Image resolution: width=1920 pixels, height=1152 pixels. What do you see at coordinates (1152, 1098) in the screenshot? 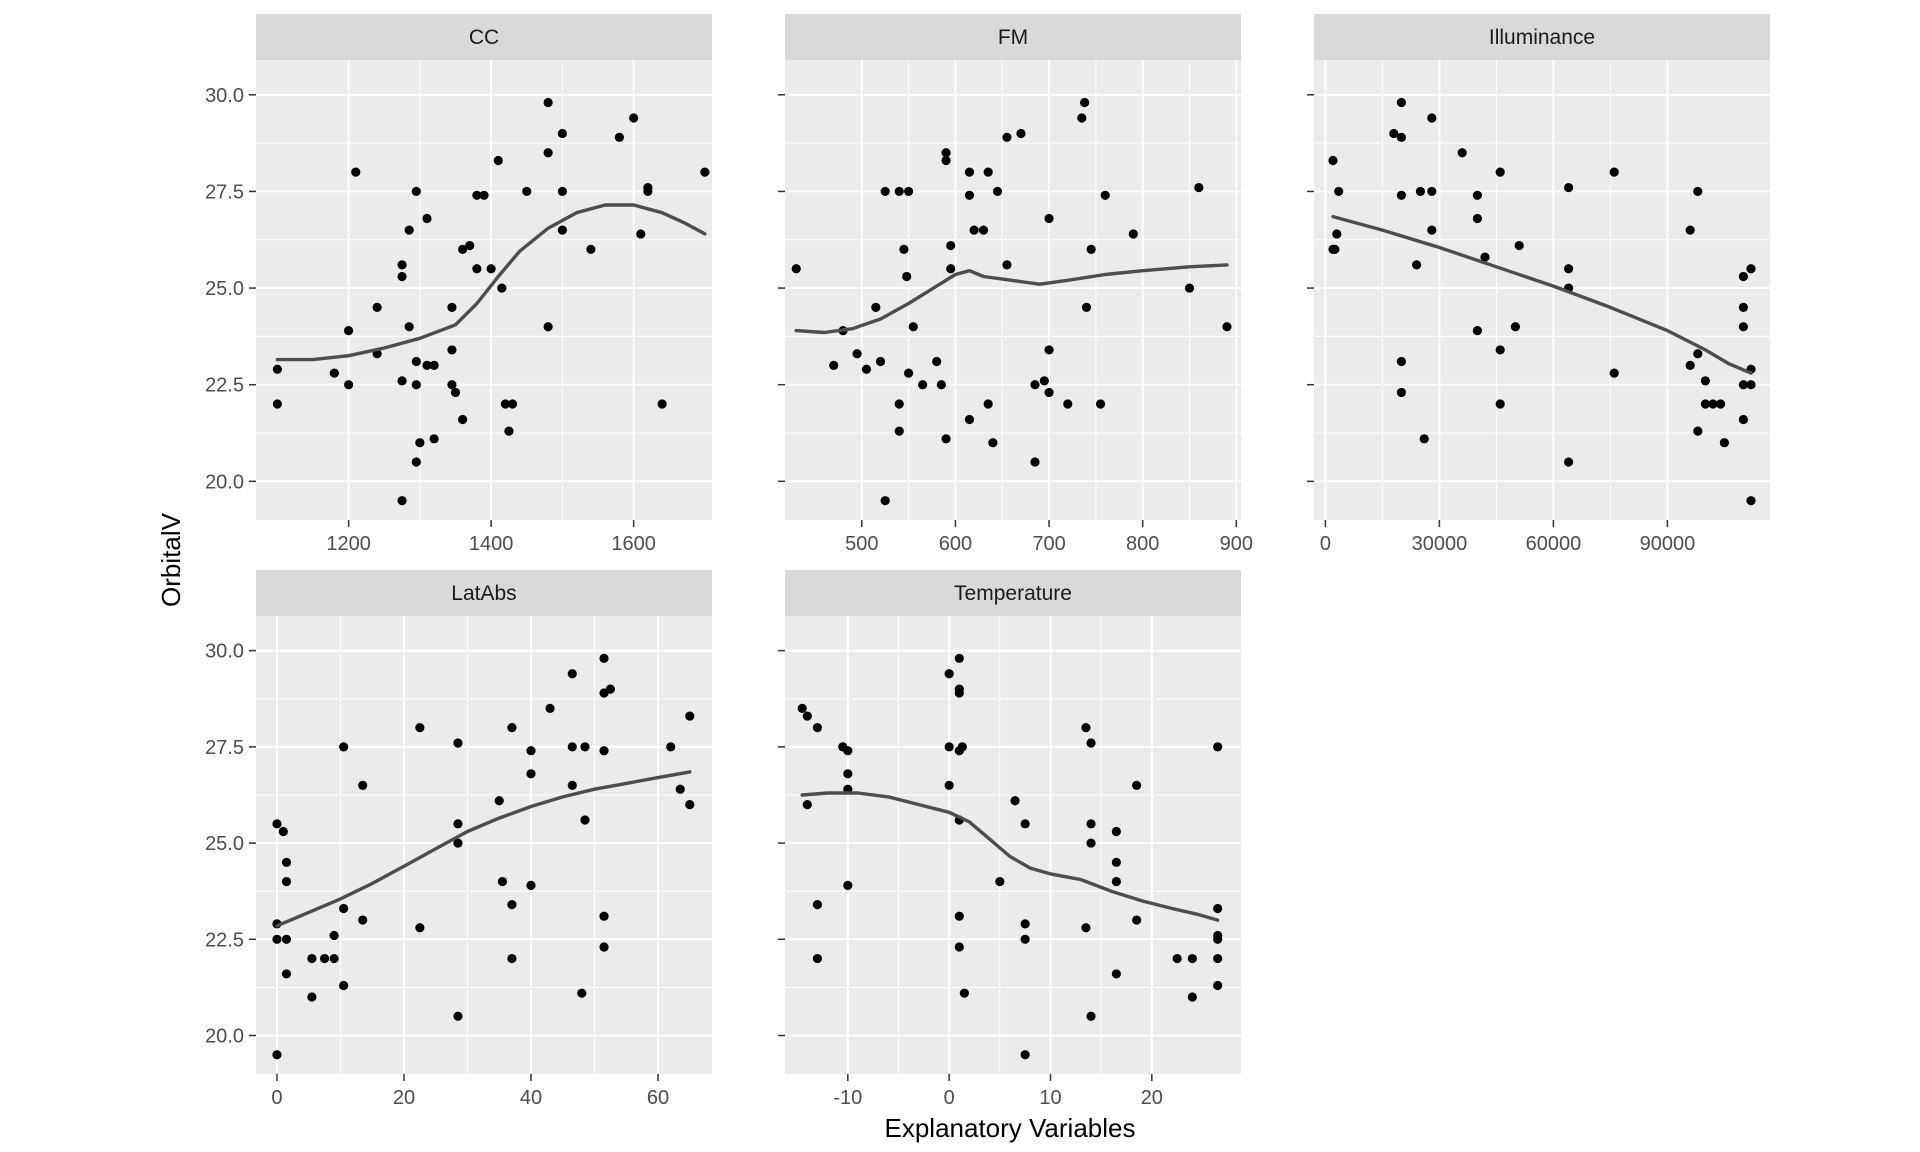
I see `x-tick-label: 20` at bounding box center [1152, 1098].